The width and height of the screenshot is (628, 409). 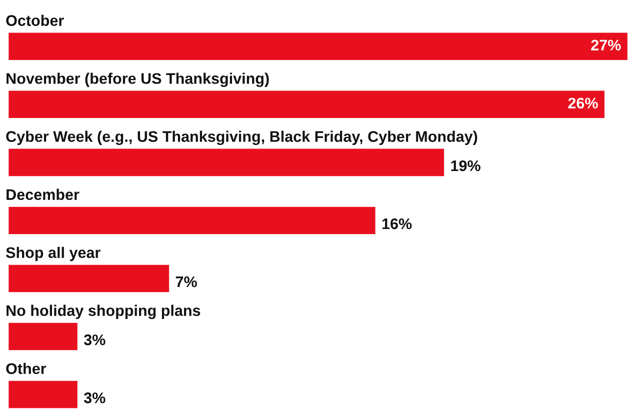 I want to click on data-label: 26%, so click(x=583, y=103).